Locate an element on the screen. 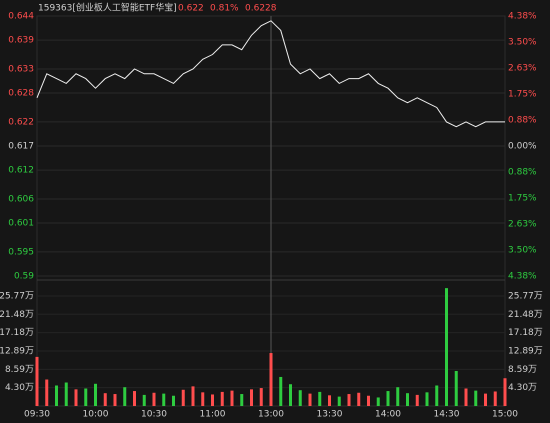 The image size is (550, 423). average-price: 0.6228 is located at coordinates (261, 9).